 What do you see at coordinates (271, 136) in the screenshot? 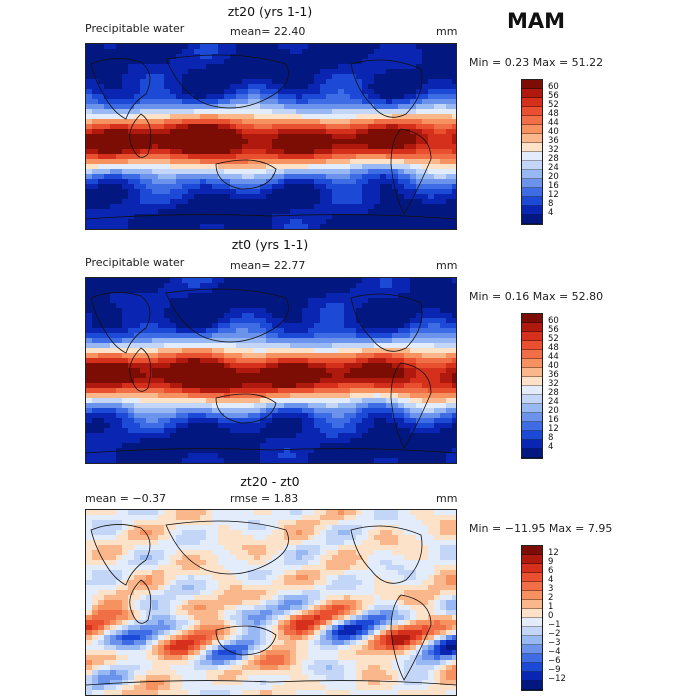
I see `panel-1-map` at bounding box center [271, 136].